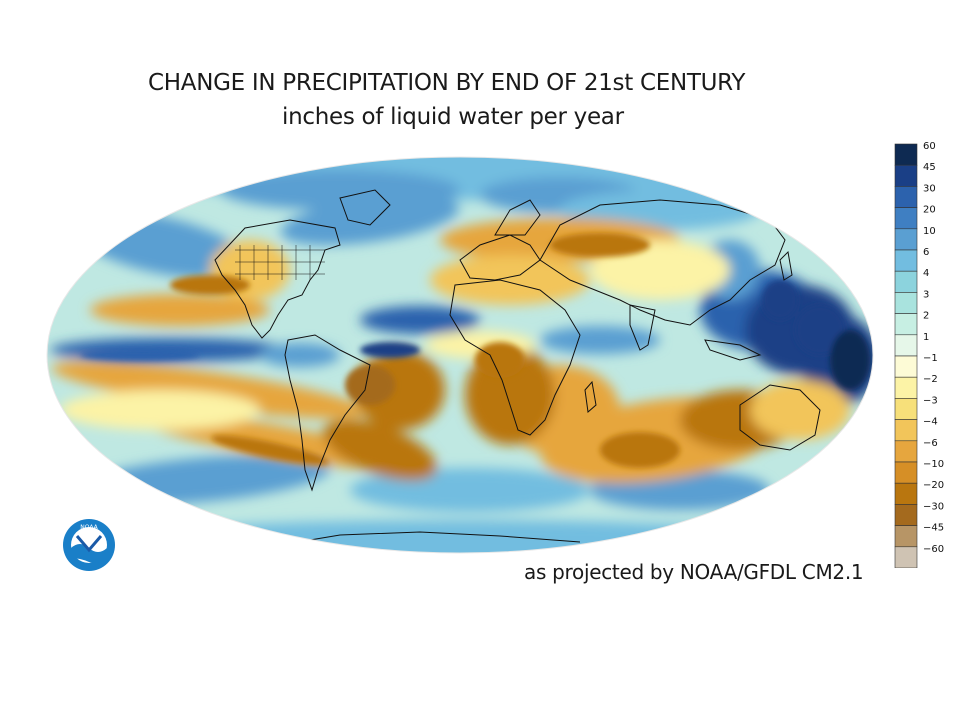  I want to click on legend-label: 45, so click(929, 167).